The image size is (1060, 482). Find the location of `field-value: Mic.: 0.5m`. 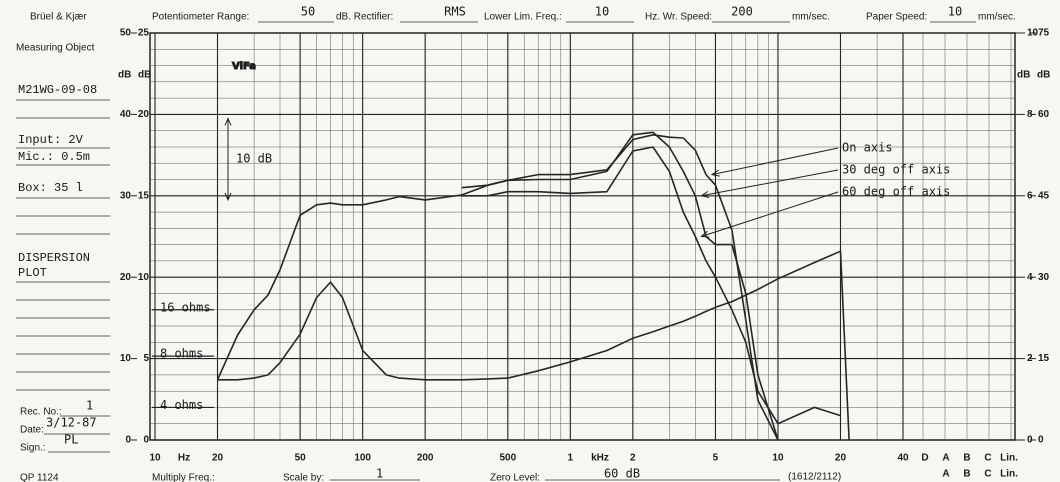

field-value: Mic.: 0.5m is located at coordinates (54, 157).